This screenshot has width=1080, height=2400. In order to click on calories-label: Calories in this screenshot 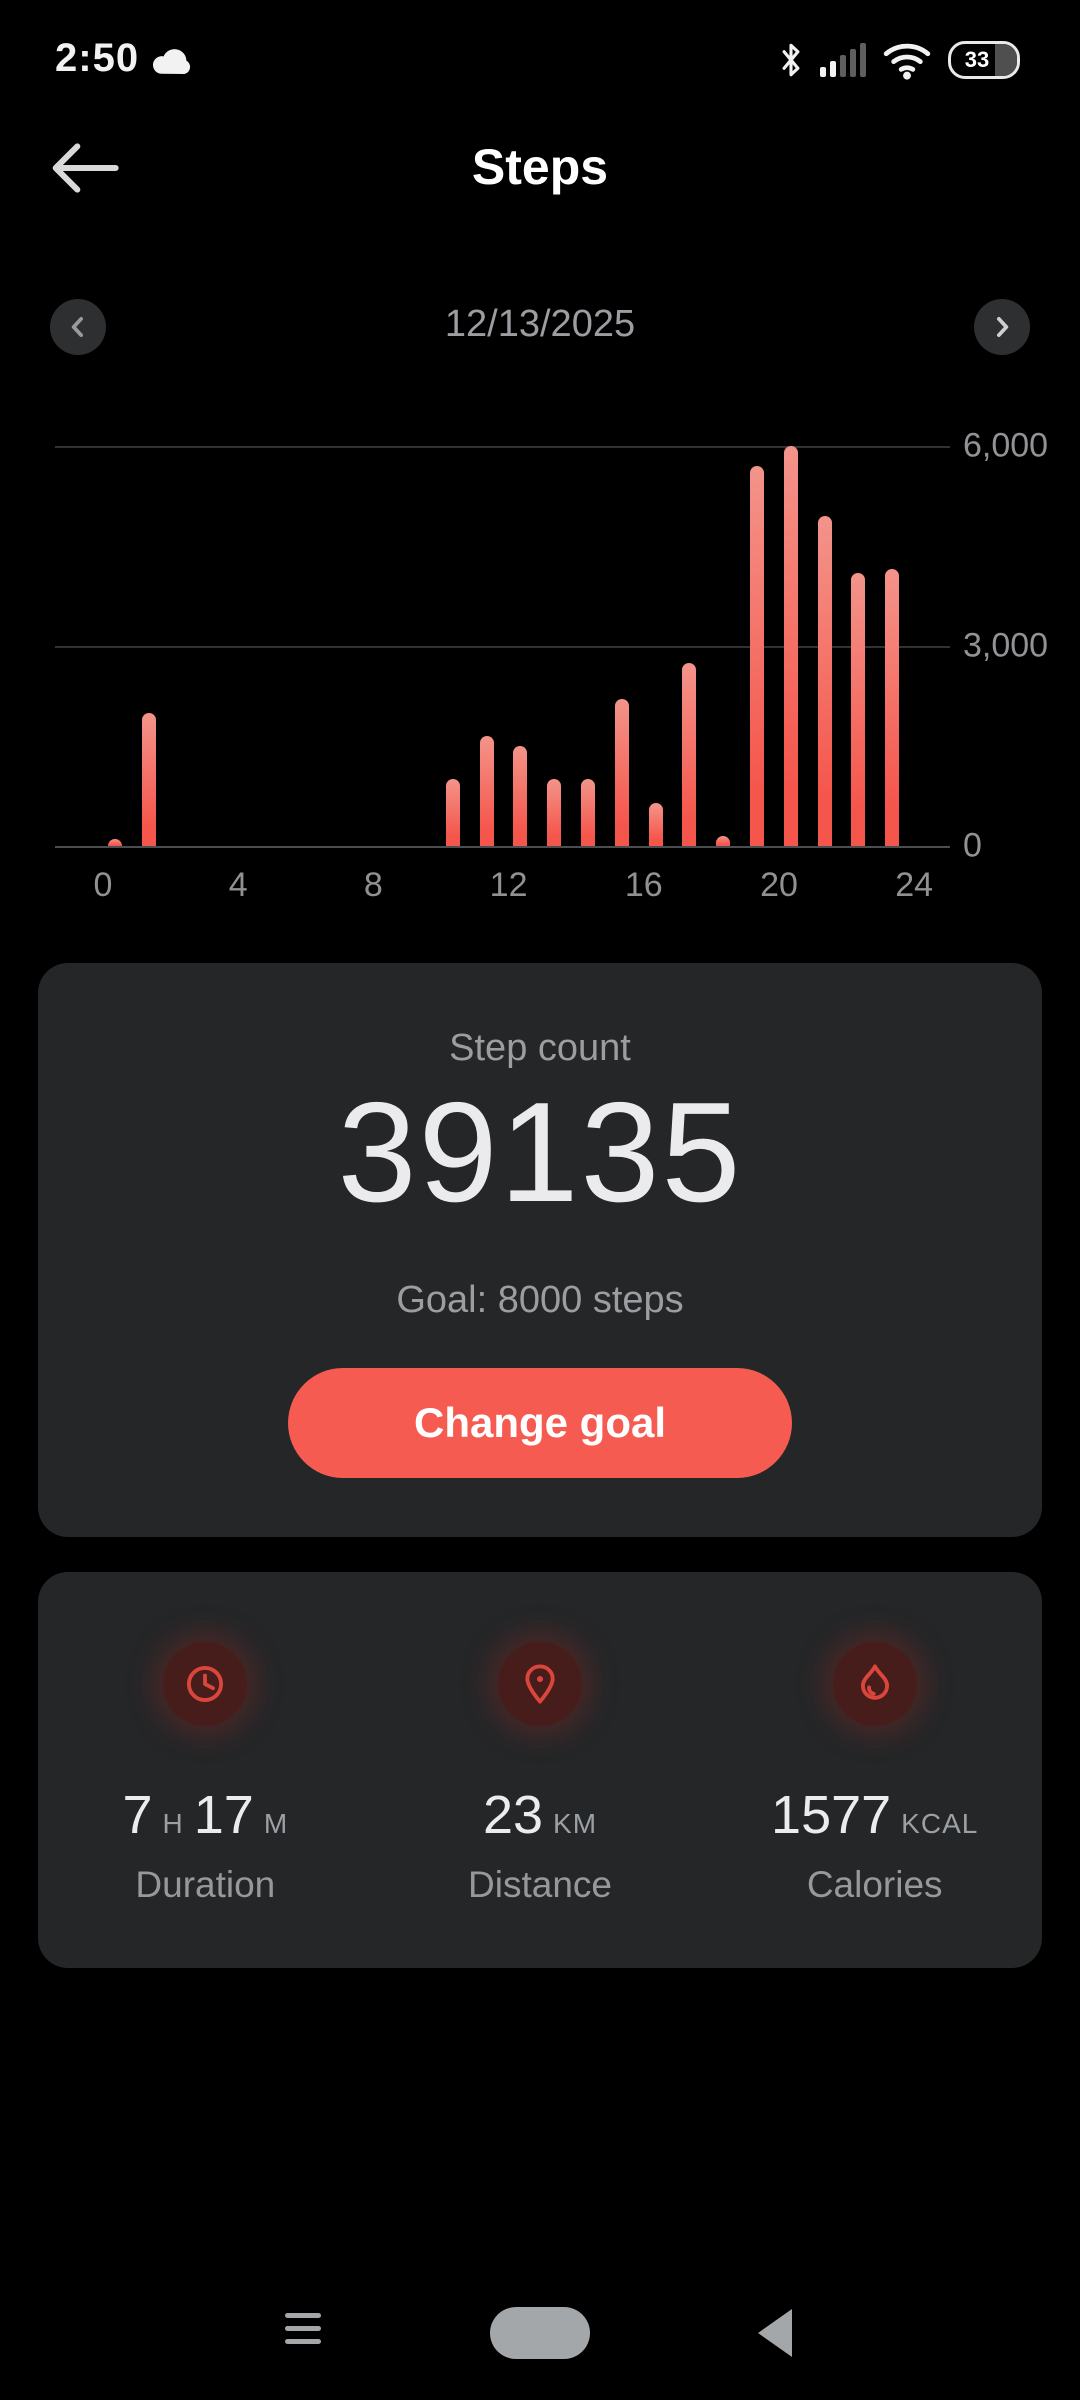, I will do `click(874, 1884)`.